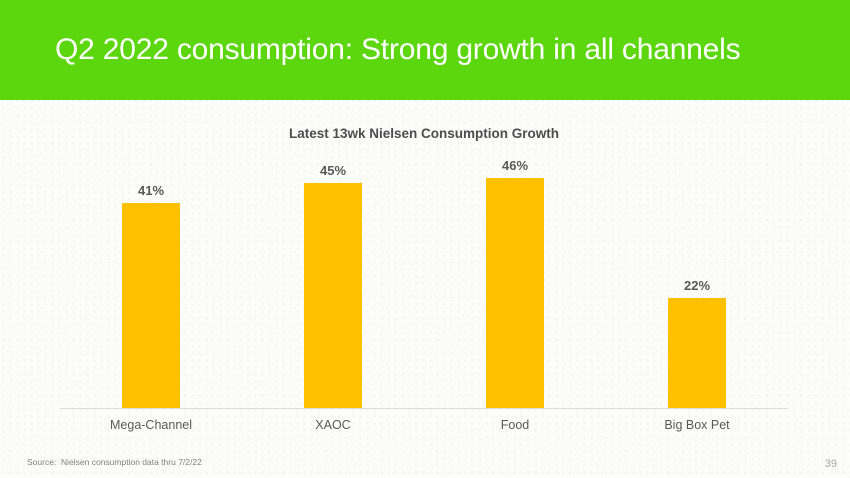  Describe the element at coordinates (424, 420) in the screenshot. I see `category-axis: Mega-Channel XAOC Food Big Box Pet` at that location.